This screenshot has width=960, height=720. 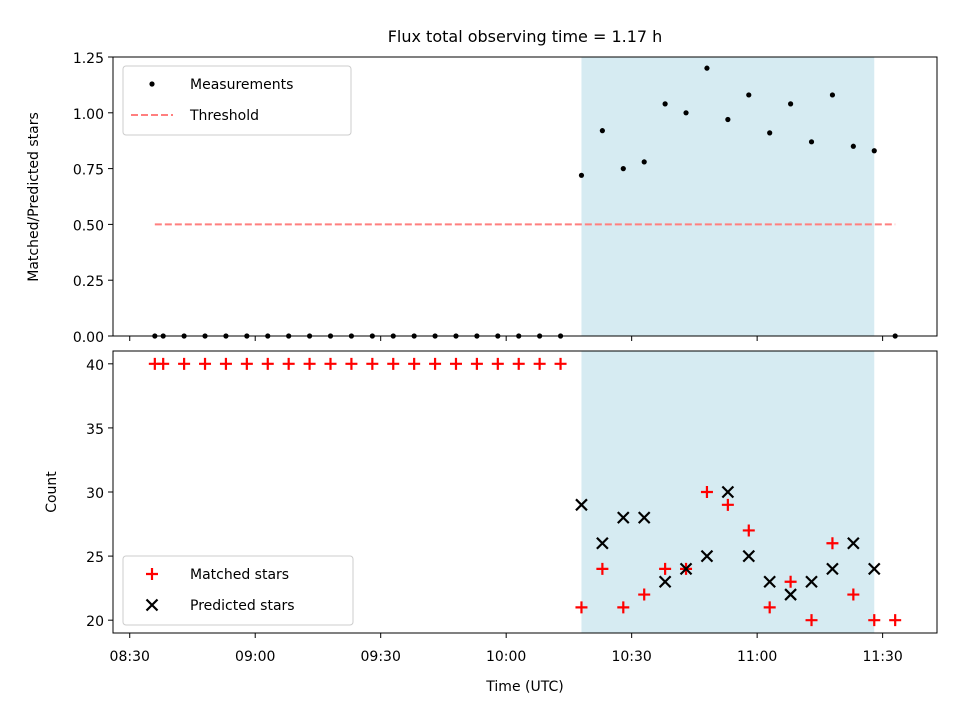 I want to click on x-tick-label: 09:00, so click(x=255, y=657).